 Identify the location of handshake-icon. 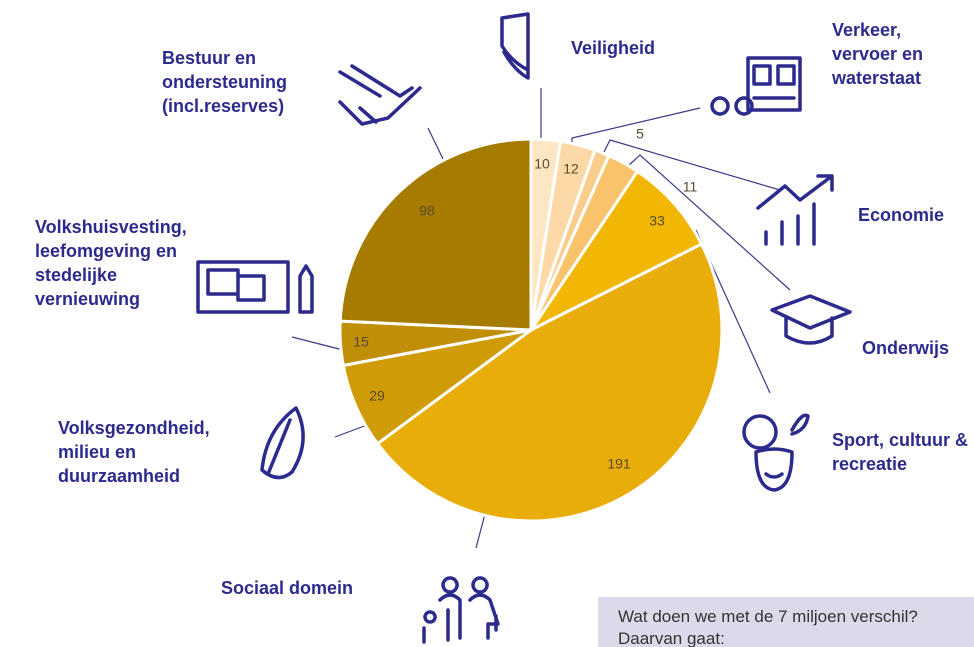
(380, 95).